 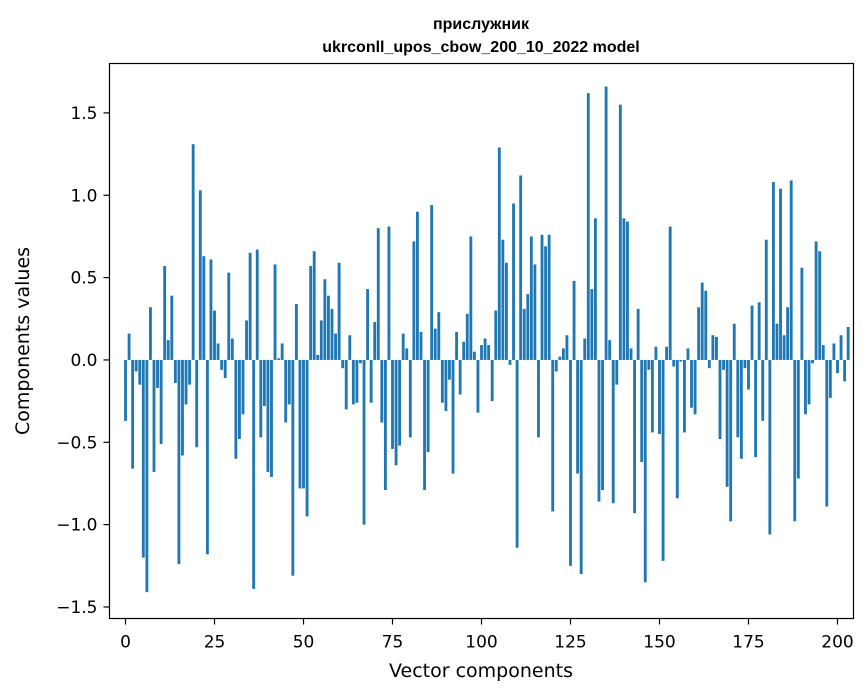 I want to click on x-tick-label: 0, so click(x=125, y=643).